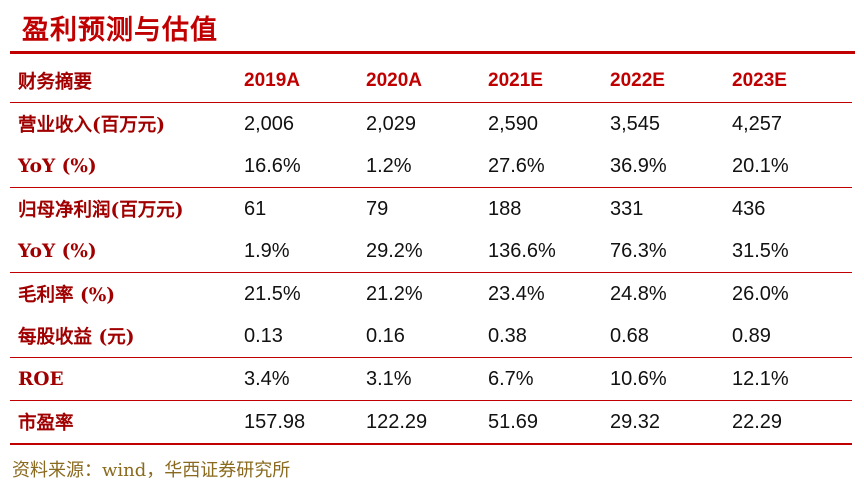  Describe the element at coordinates (432, 52) in the screenshot. I see `title-divider` at that location.